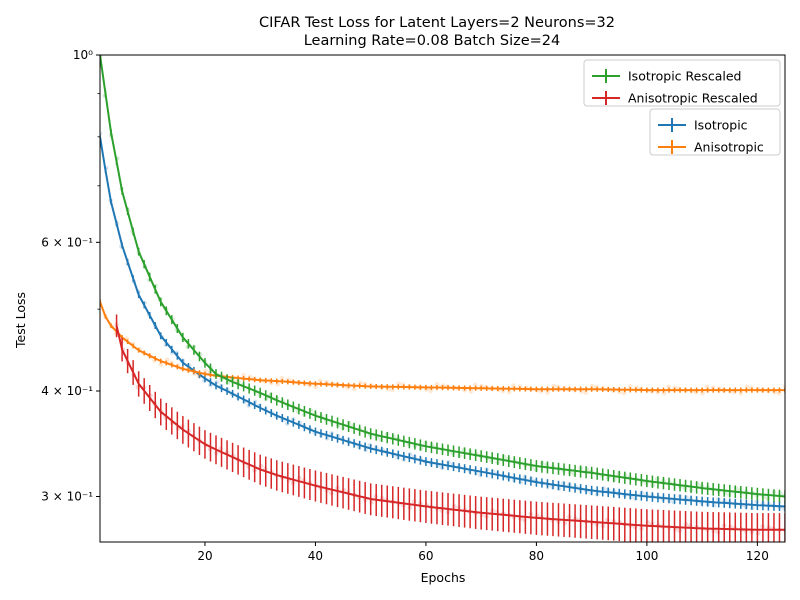  Describe the element at coordinates (757, 556) in the screenshot. I see `x-tick-label: 120` at that location.